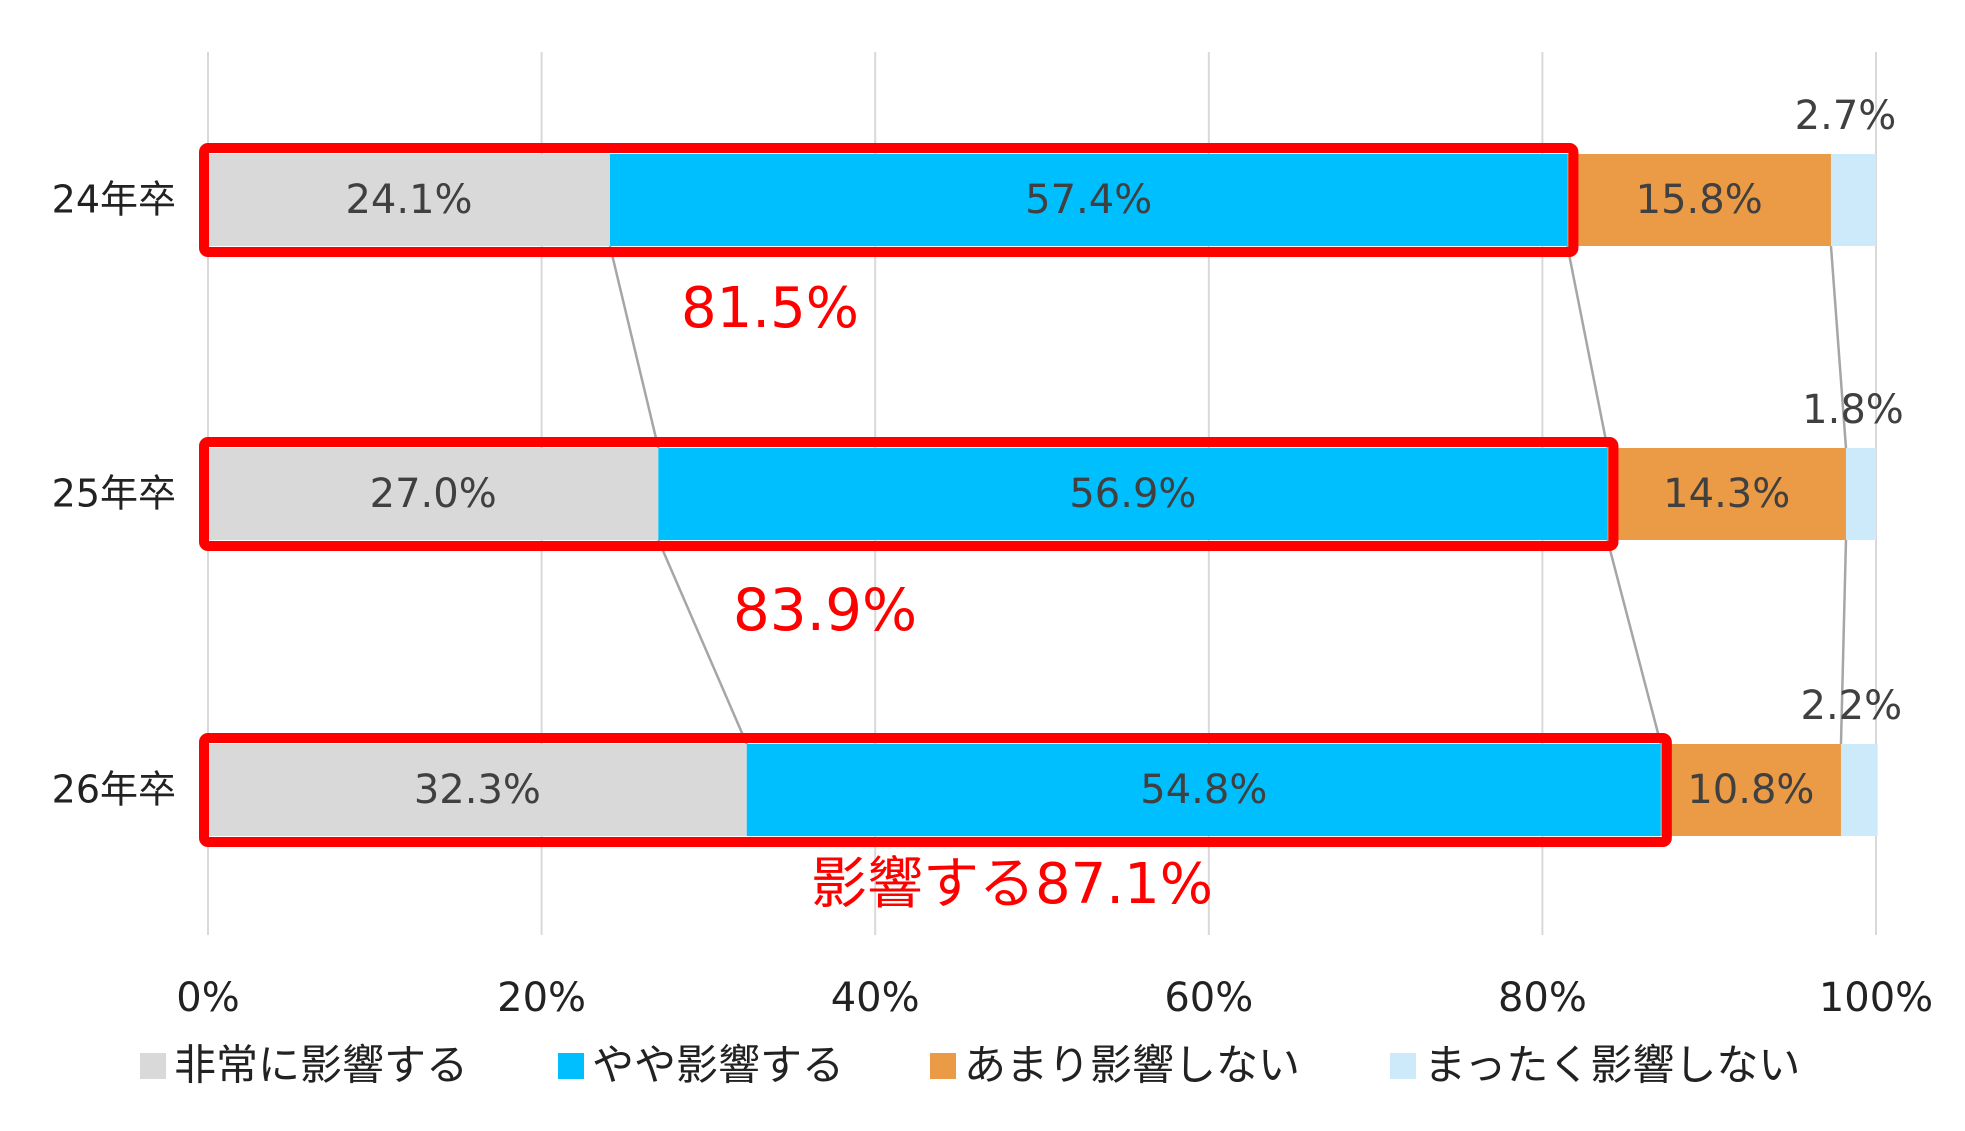  Describe the element at coordinates (207, 998) in the screenshot. I see `x-tick-label: 0%` at that location.